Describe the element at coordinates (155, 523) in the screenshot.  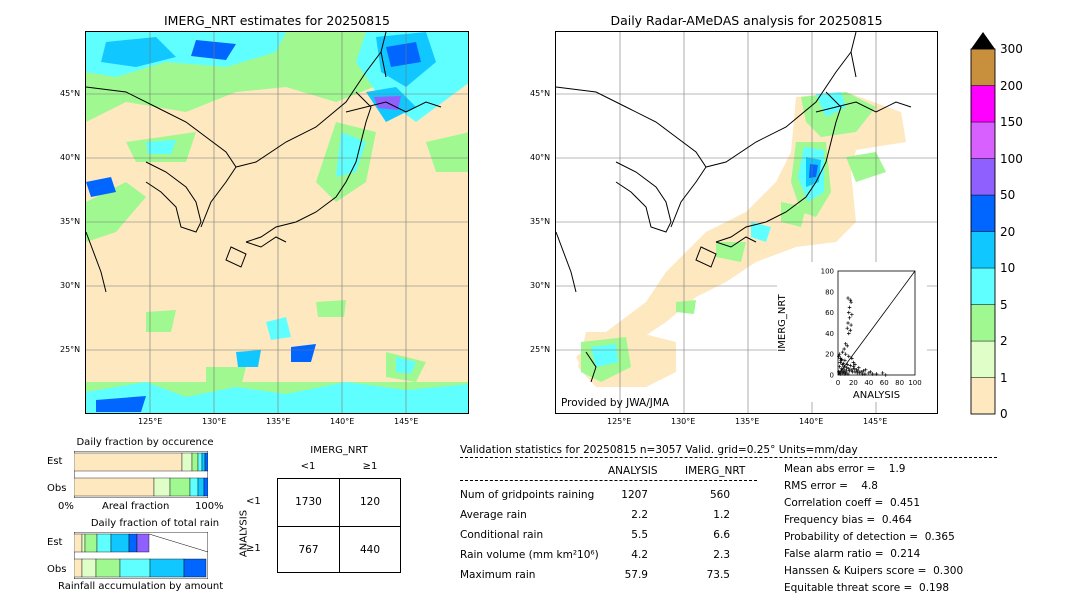
I see `total-title: Daily fraction of total rain` at that location.